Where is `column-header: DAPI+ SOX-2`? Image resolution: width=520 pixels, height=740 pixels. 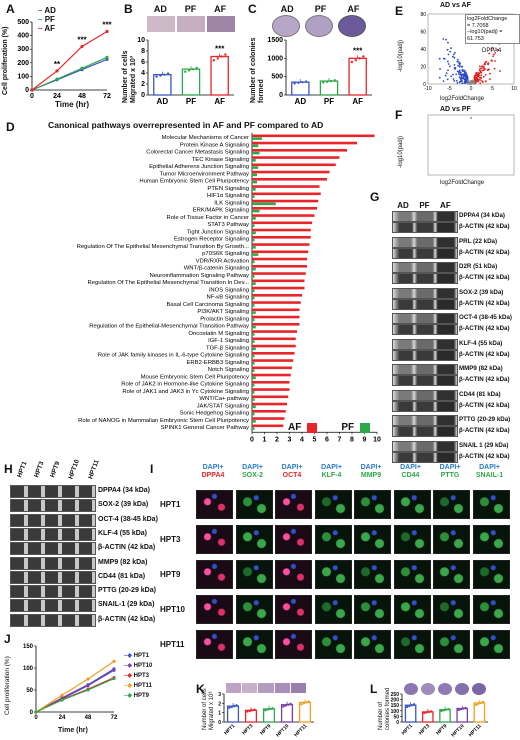 column-header: DAPI+ SOX-2 is located at coordinates (253, 472).